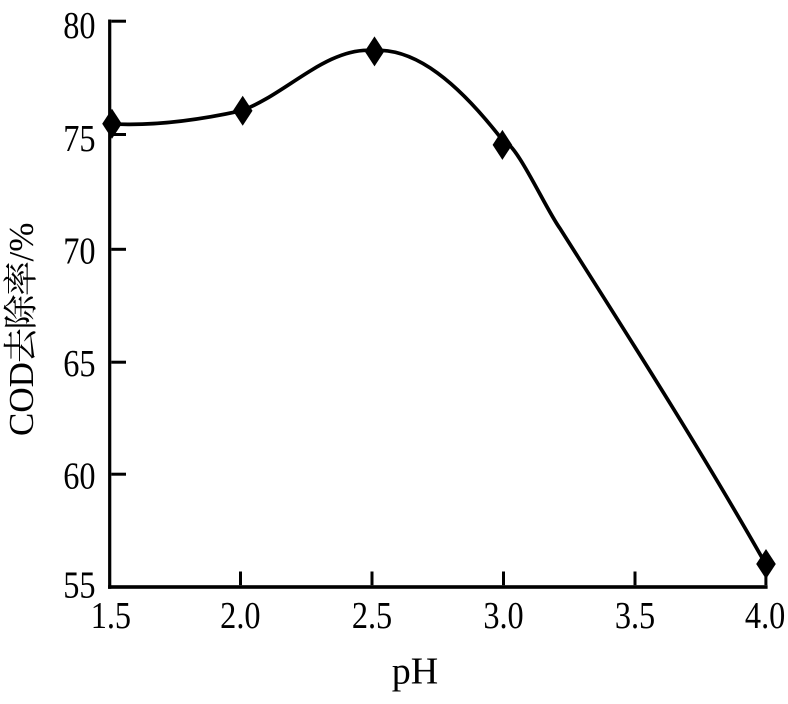 The width and height of the screenshot is (788, 704). I want to click on svg-text: 80, so click(79, 26).